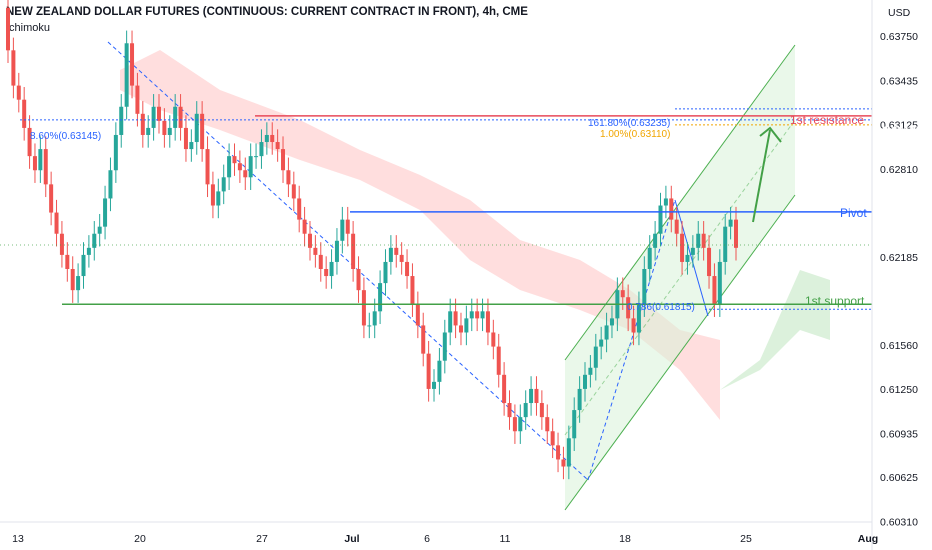 The height and width of the screenshot is (550, 932). Describe the element at coordinates (661, 307) in the screenshot. I see `fib-ret-label: 0.786(0.61815)` at that location.